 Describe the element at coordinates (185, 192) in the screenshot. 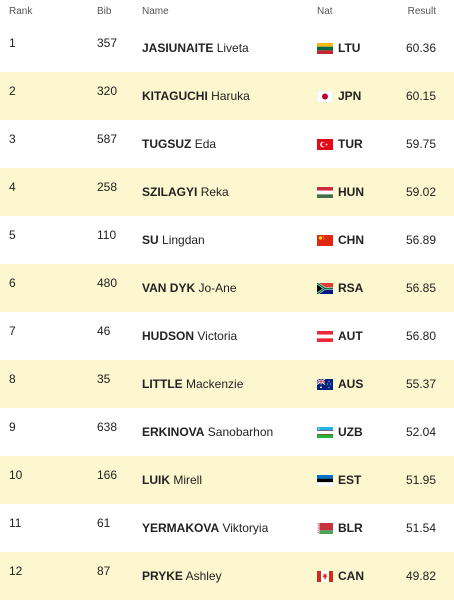

I see `athlete-name-cell: SZILAGYI Reka` at that location.